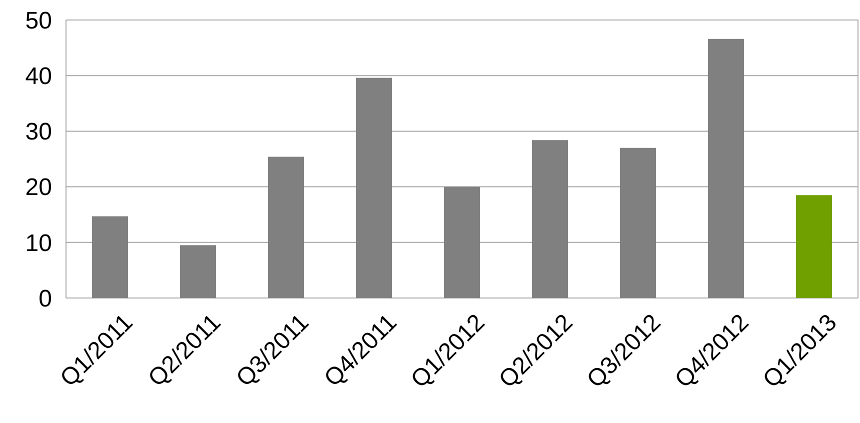  I want to click on y-tick-label: 10, so click(38, 243).